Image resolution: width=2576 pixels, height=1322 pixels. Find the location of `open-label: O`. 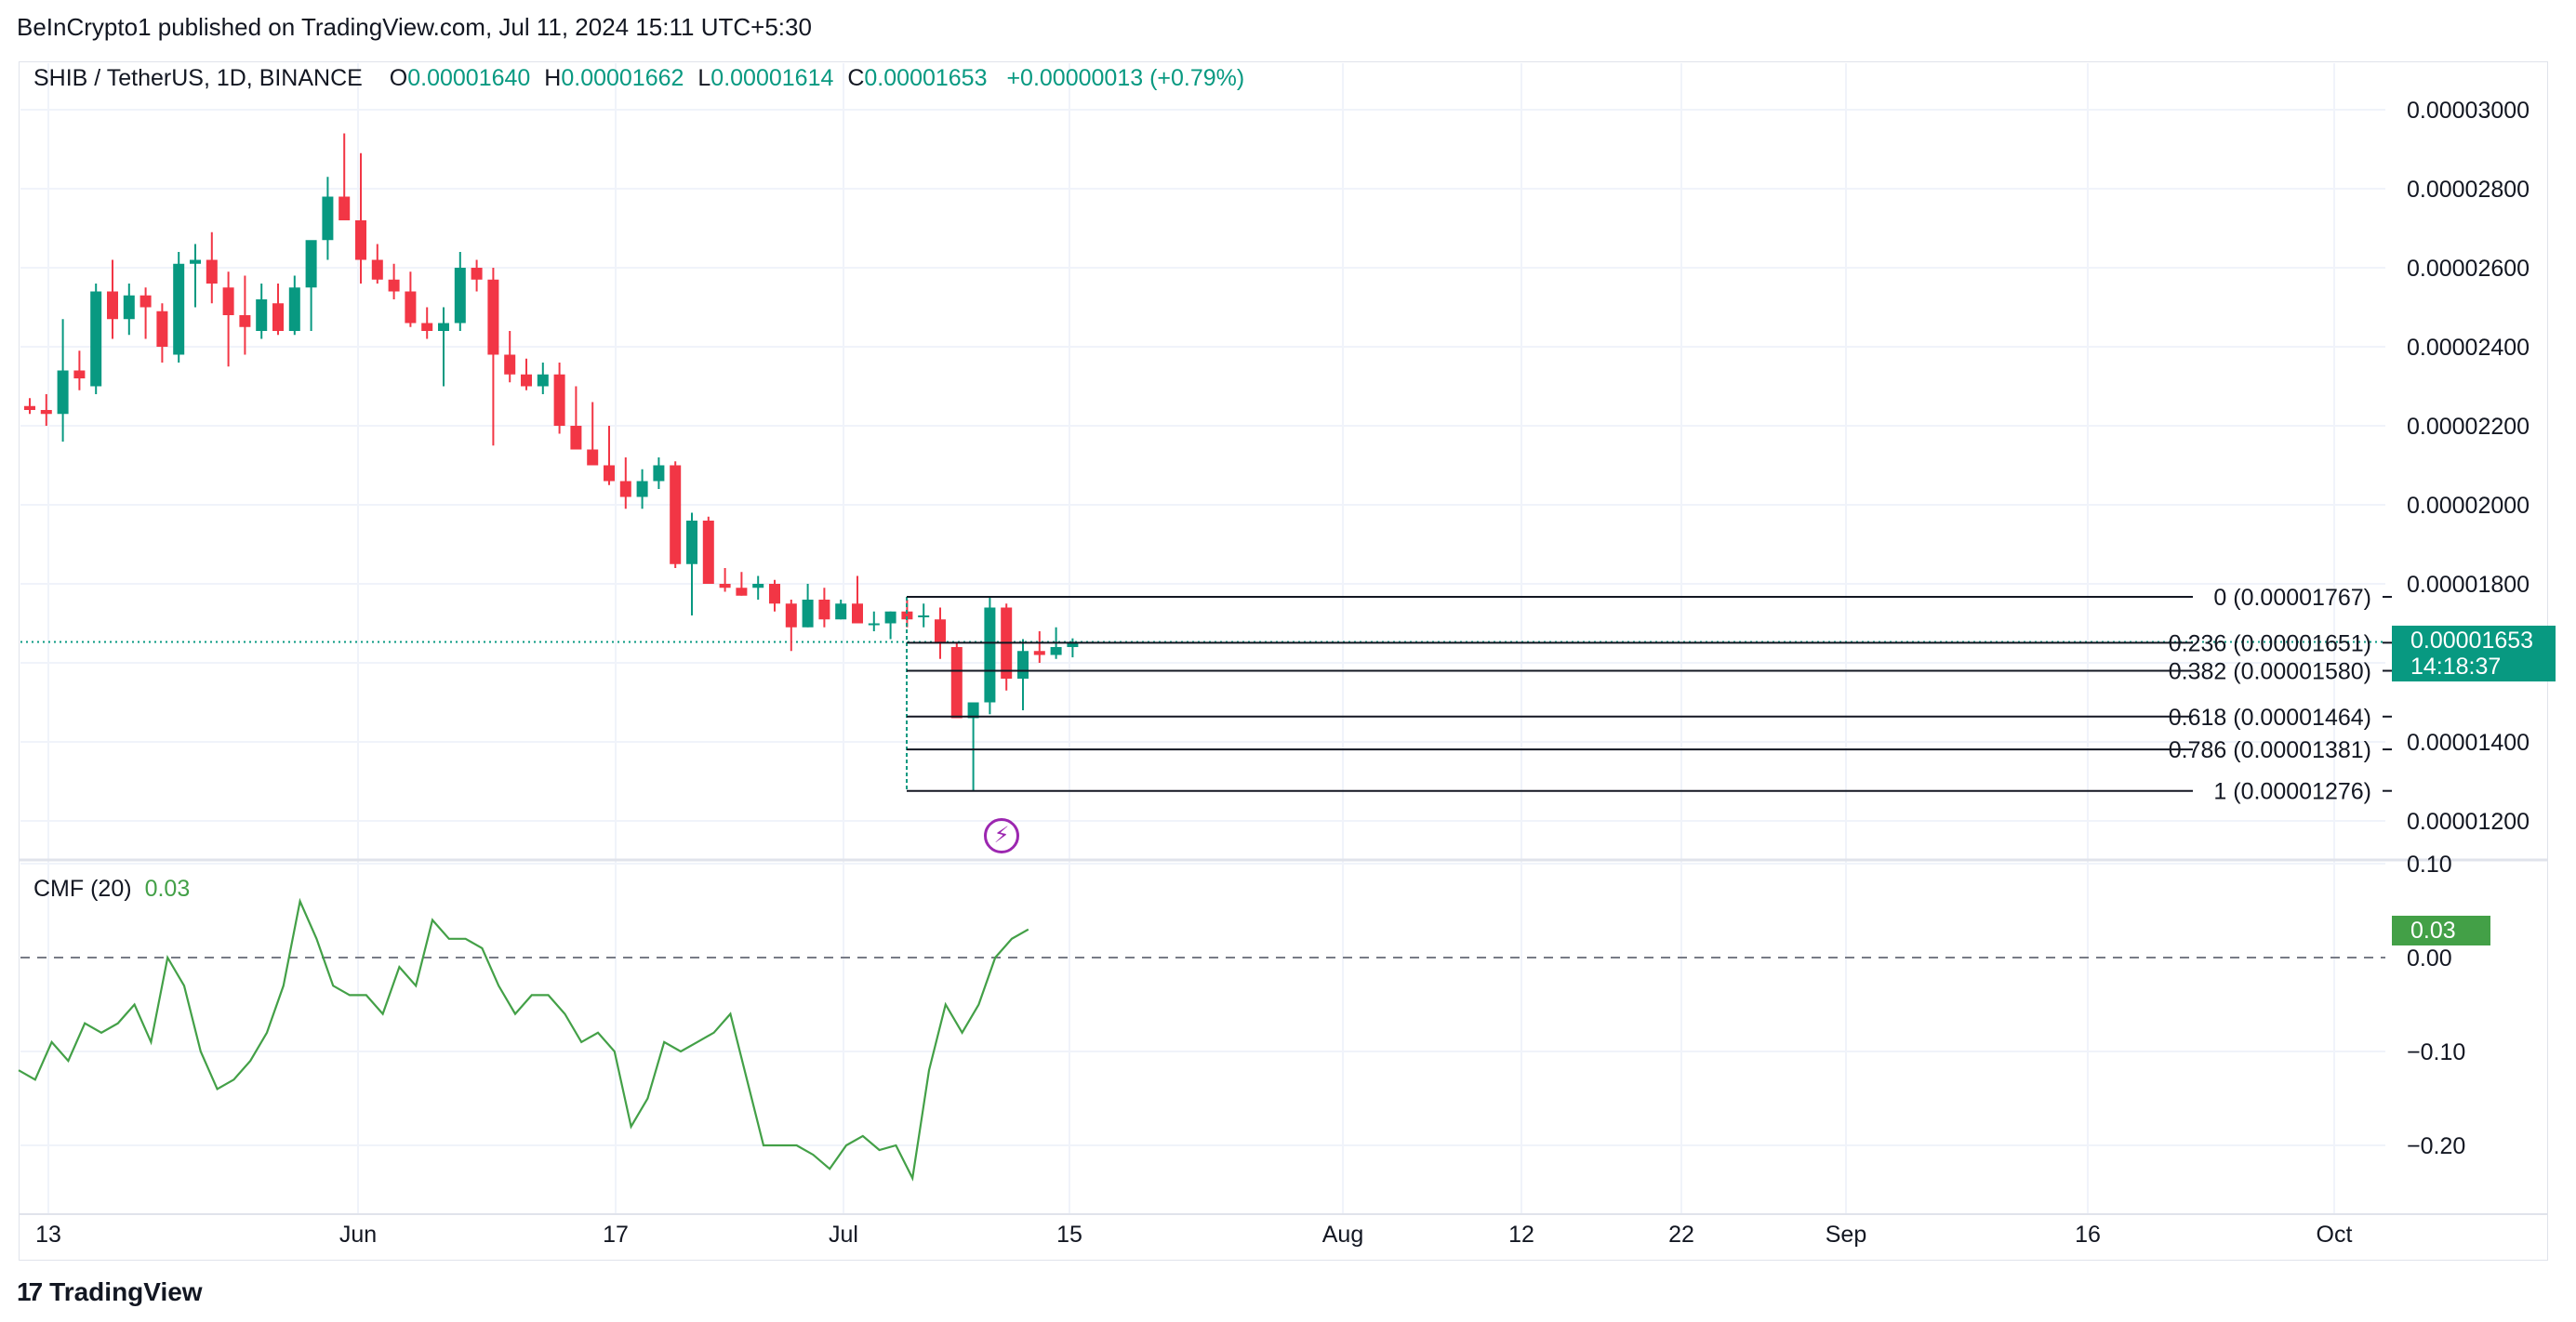

open-label: O is located at coordinates (398, 78).